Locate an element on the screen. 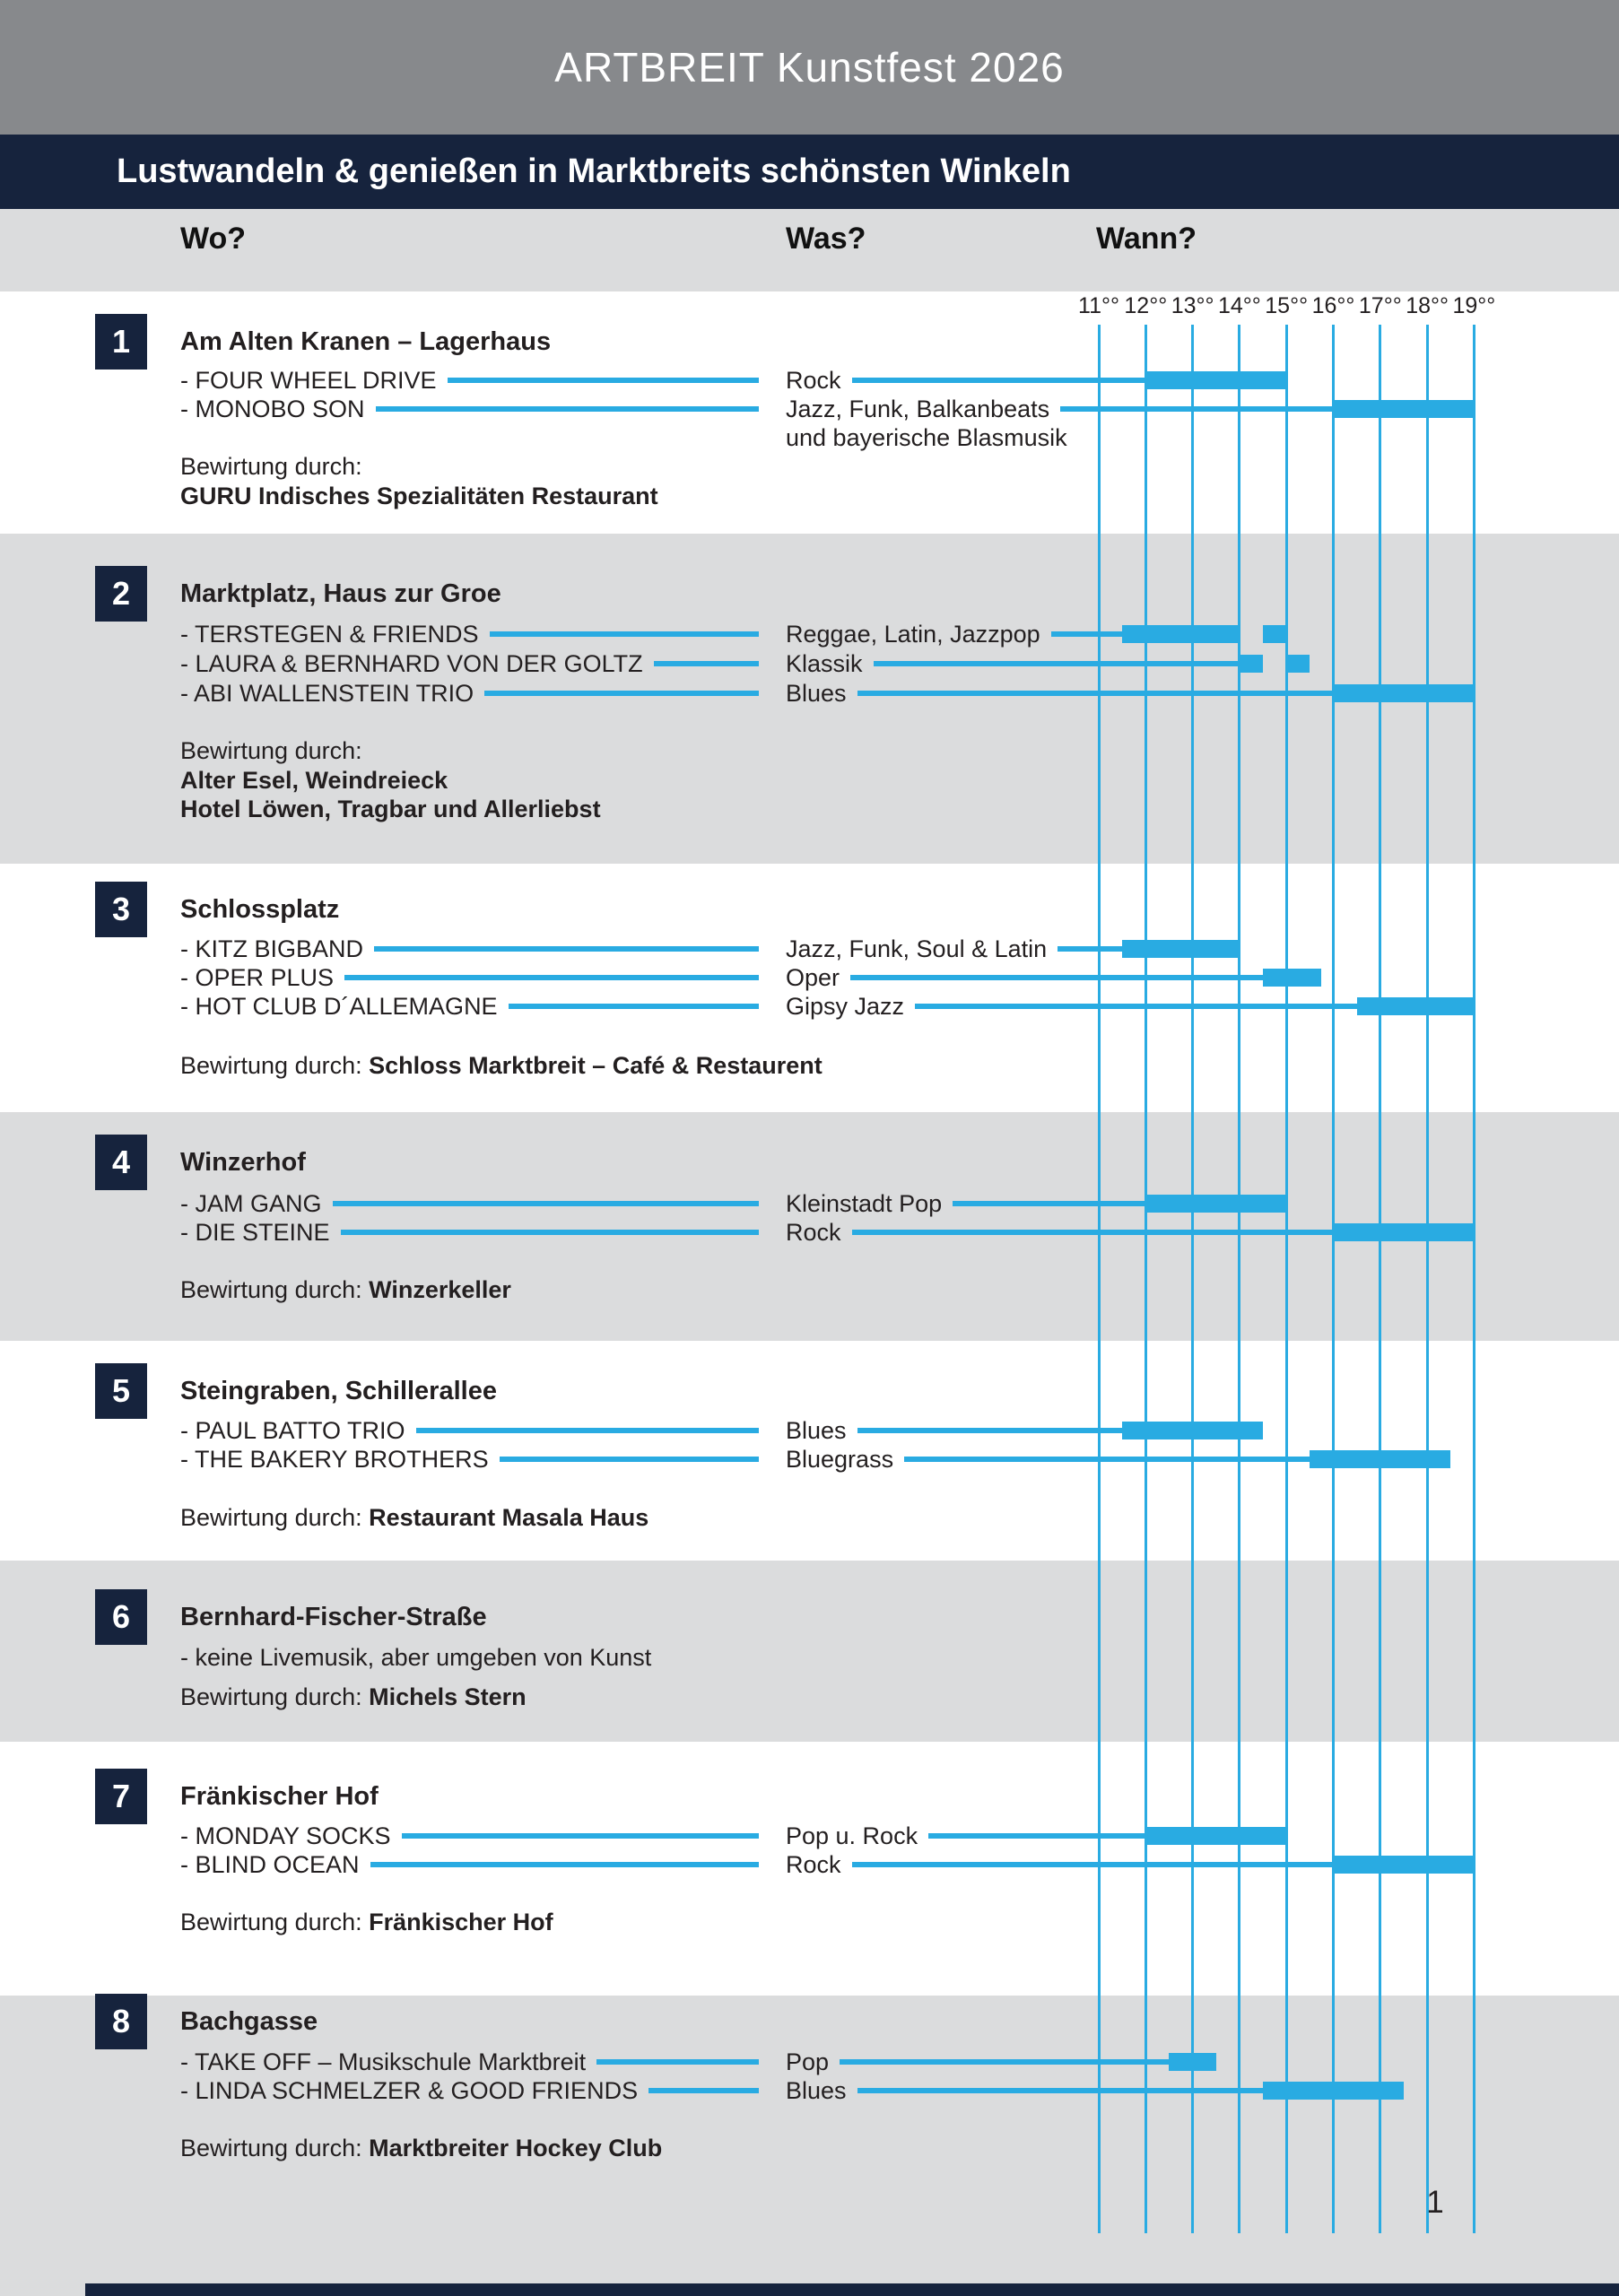 The width and height of the screenshot is (1619, 2296). section-number-box: 8 is located at coordinates (121, 2021).